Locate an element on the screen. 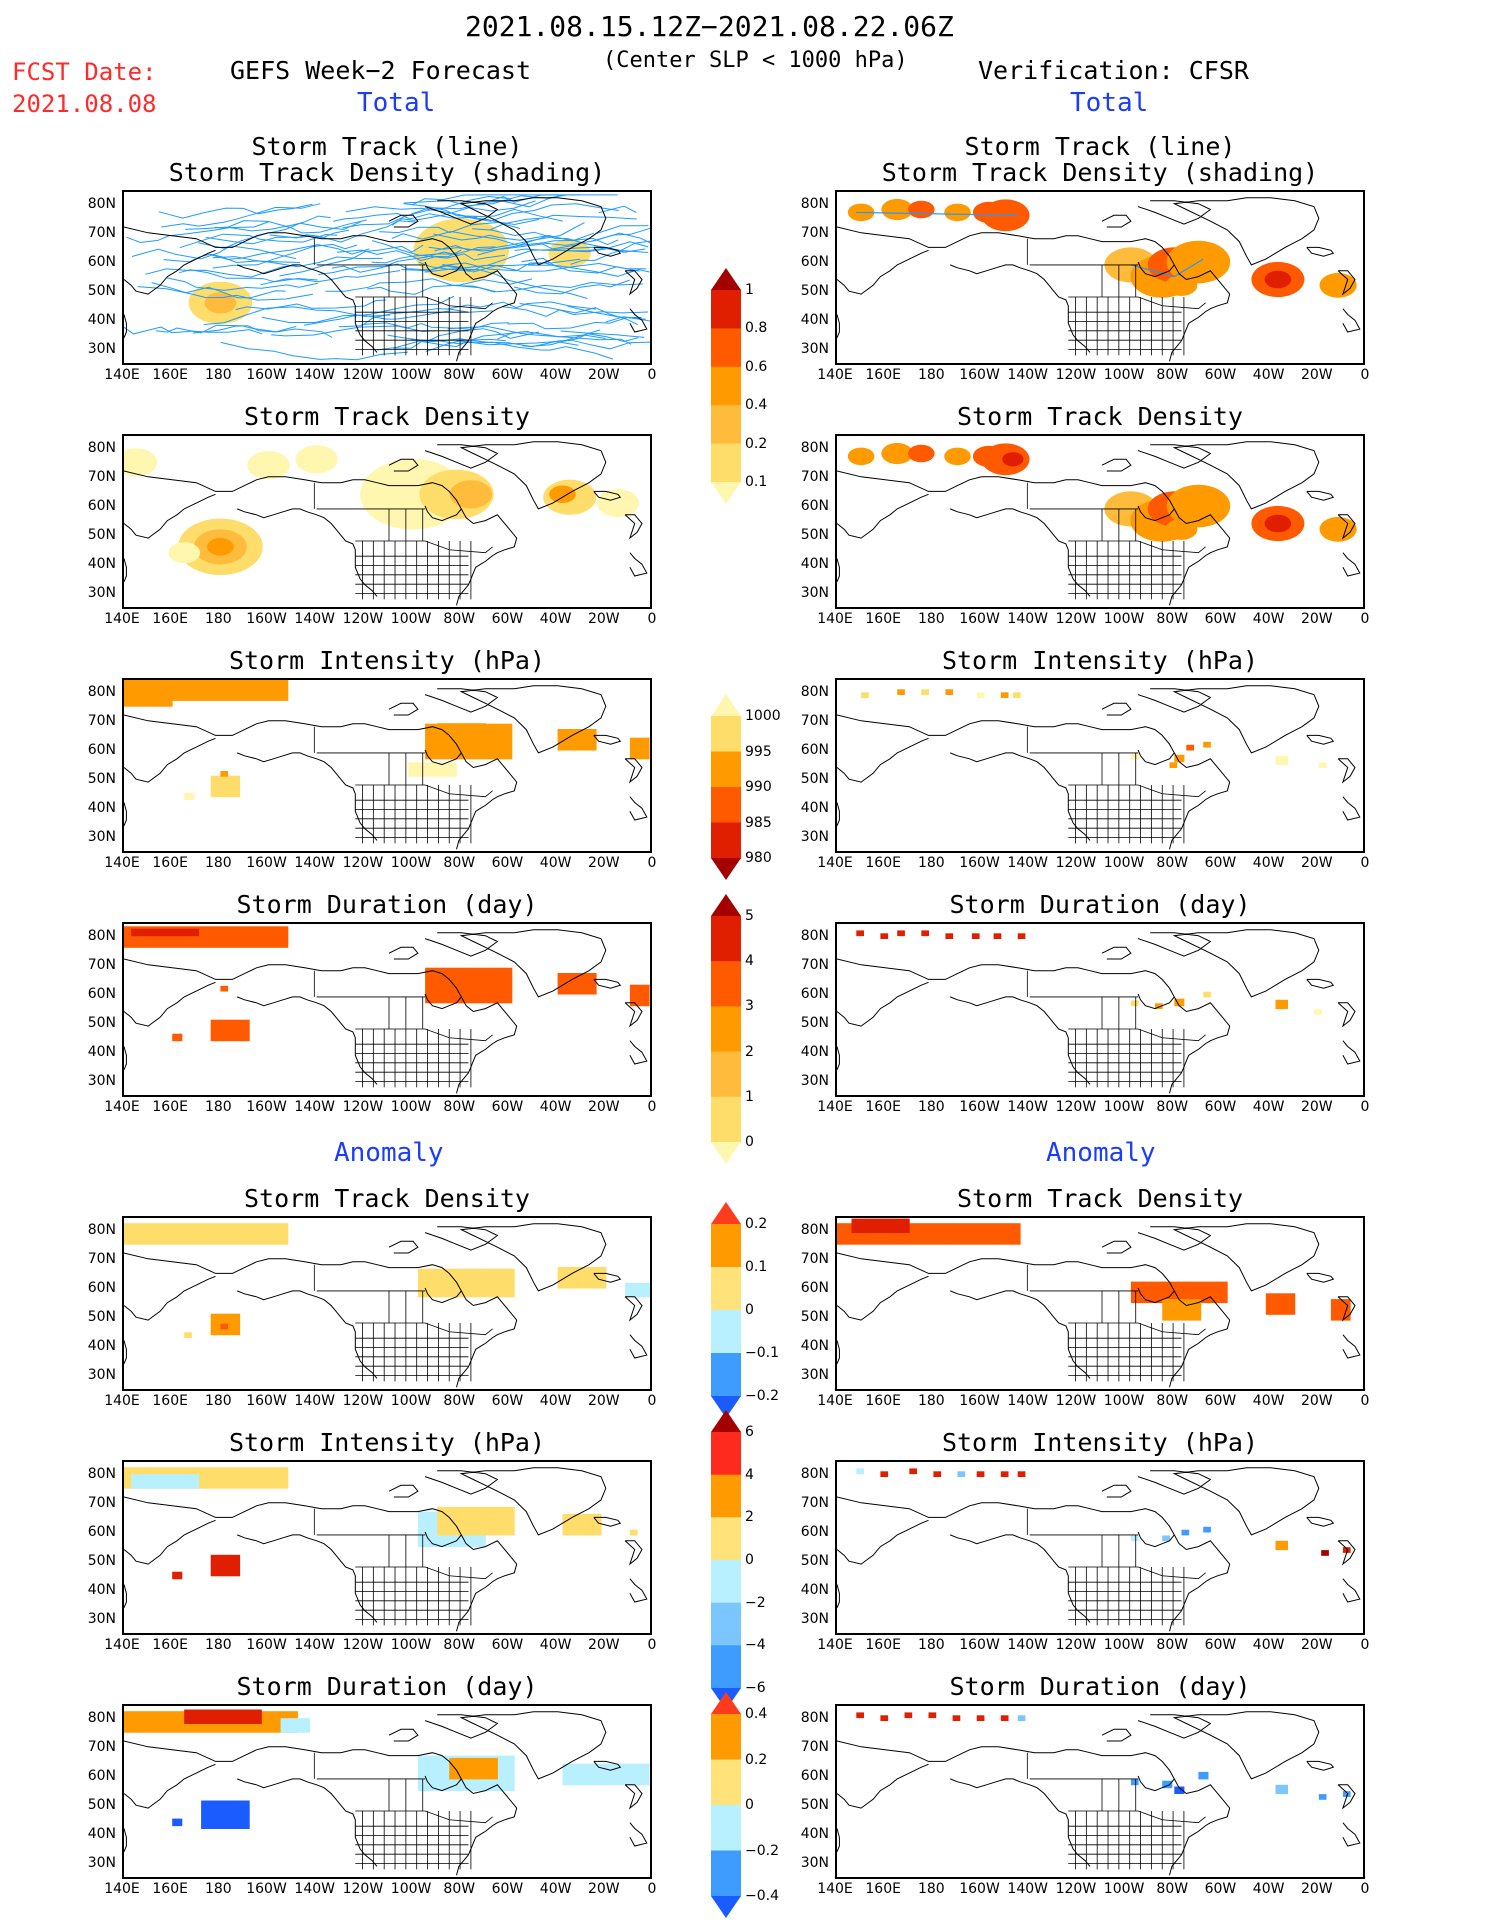 This screenshot has width=1487, height=1925. density-blob is located at coordinates (220, 547).